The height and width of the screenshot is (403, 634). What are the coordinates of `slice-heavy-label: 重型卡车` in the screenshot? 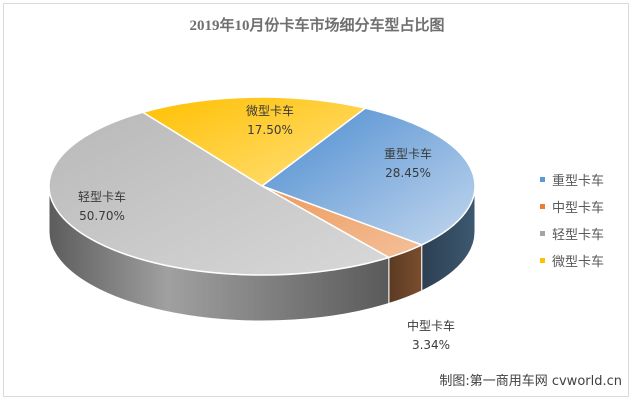 It's located at (408, 153).